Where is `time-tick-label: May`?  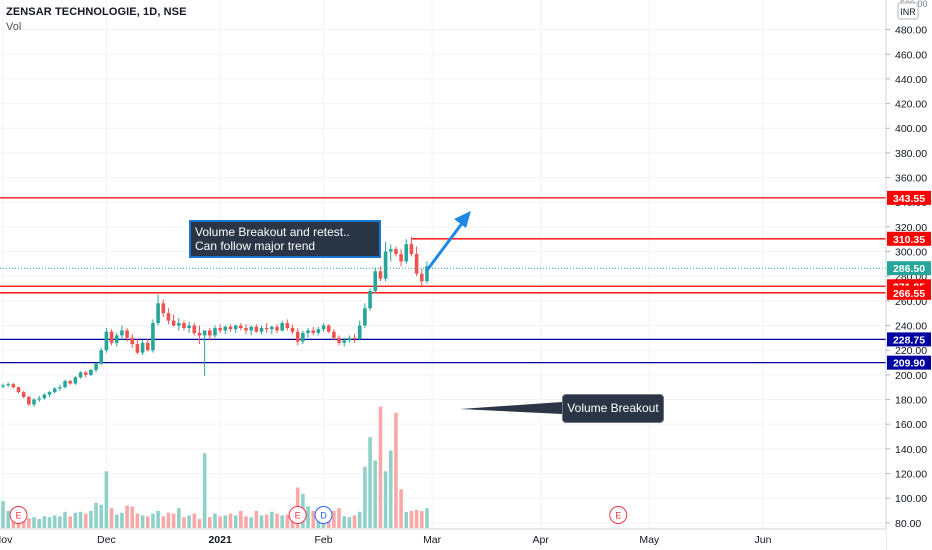 time-tick-label: May is located at coordinates (649, 540).